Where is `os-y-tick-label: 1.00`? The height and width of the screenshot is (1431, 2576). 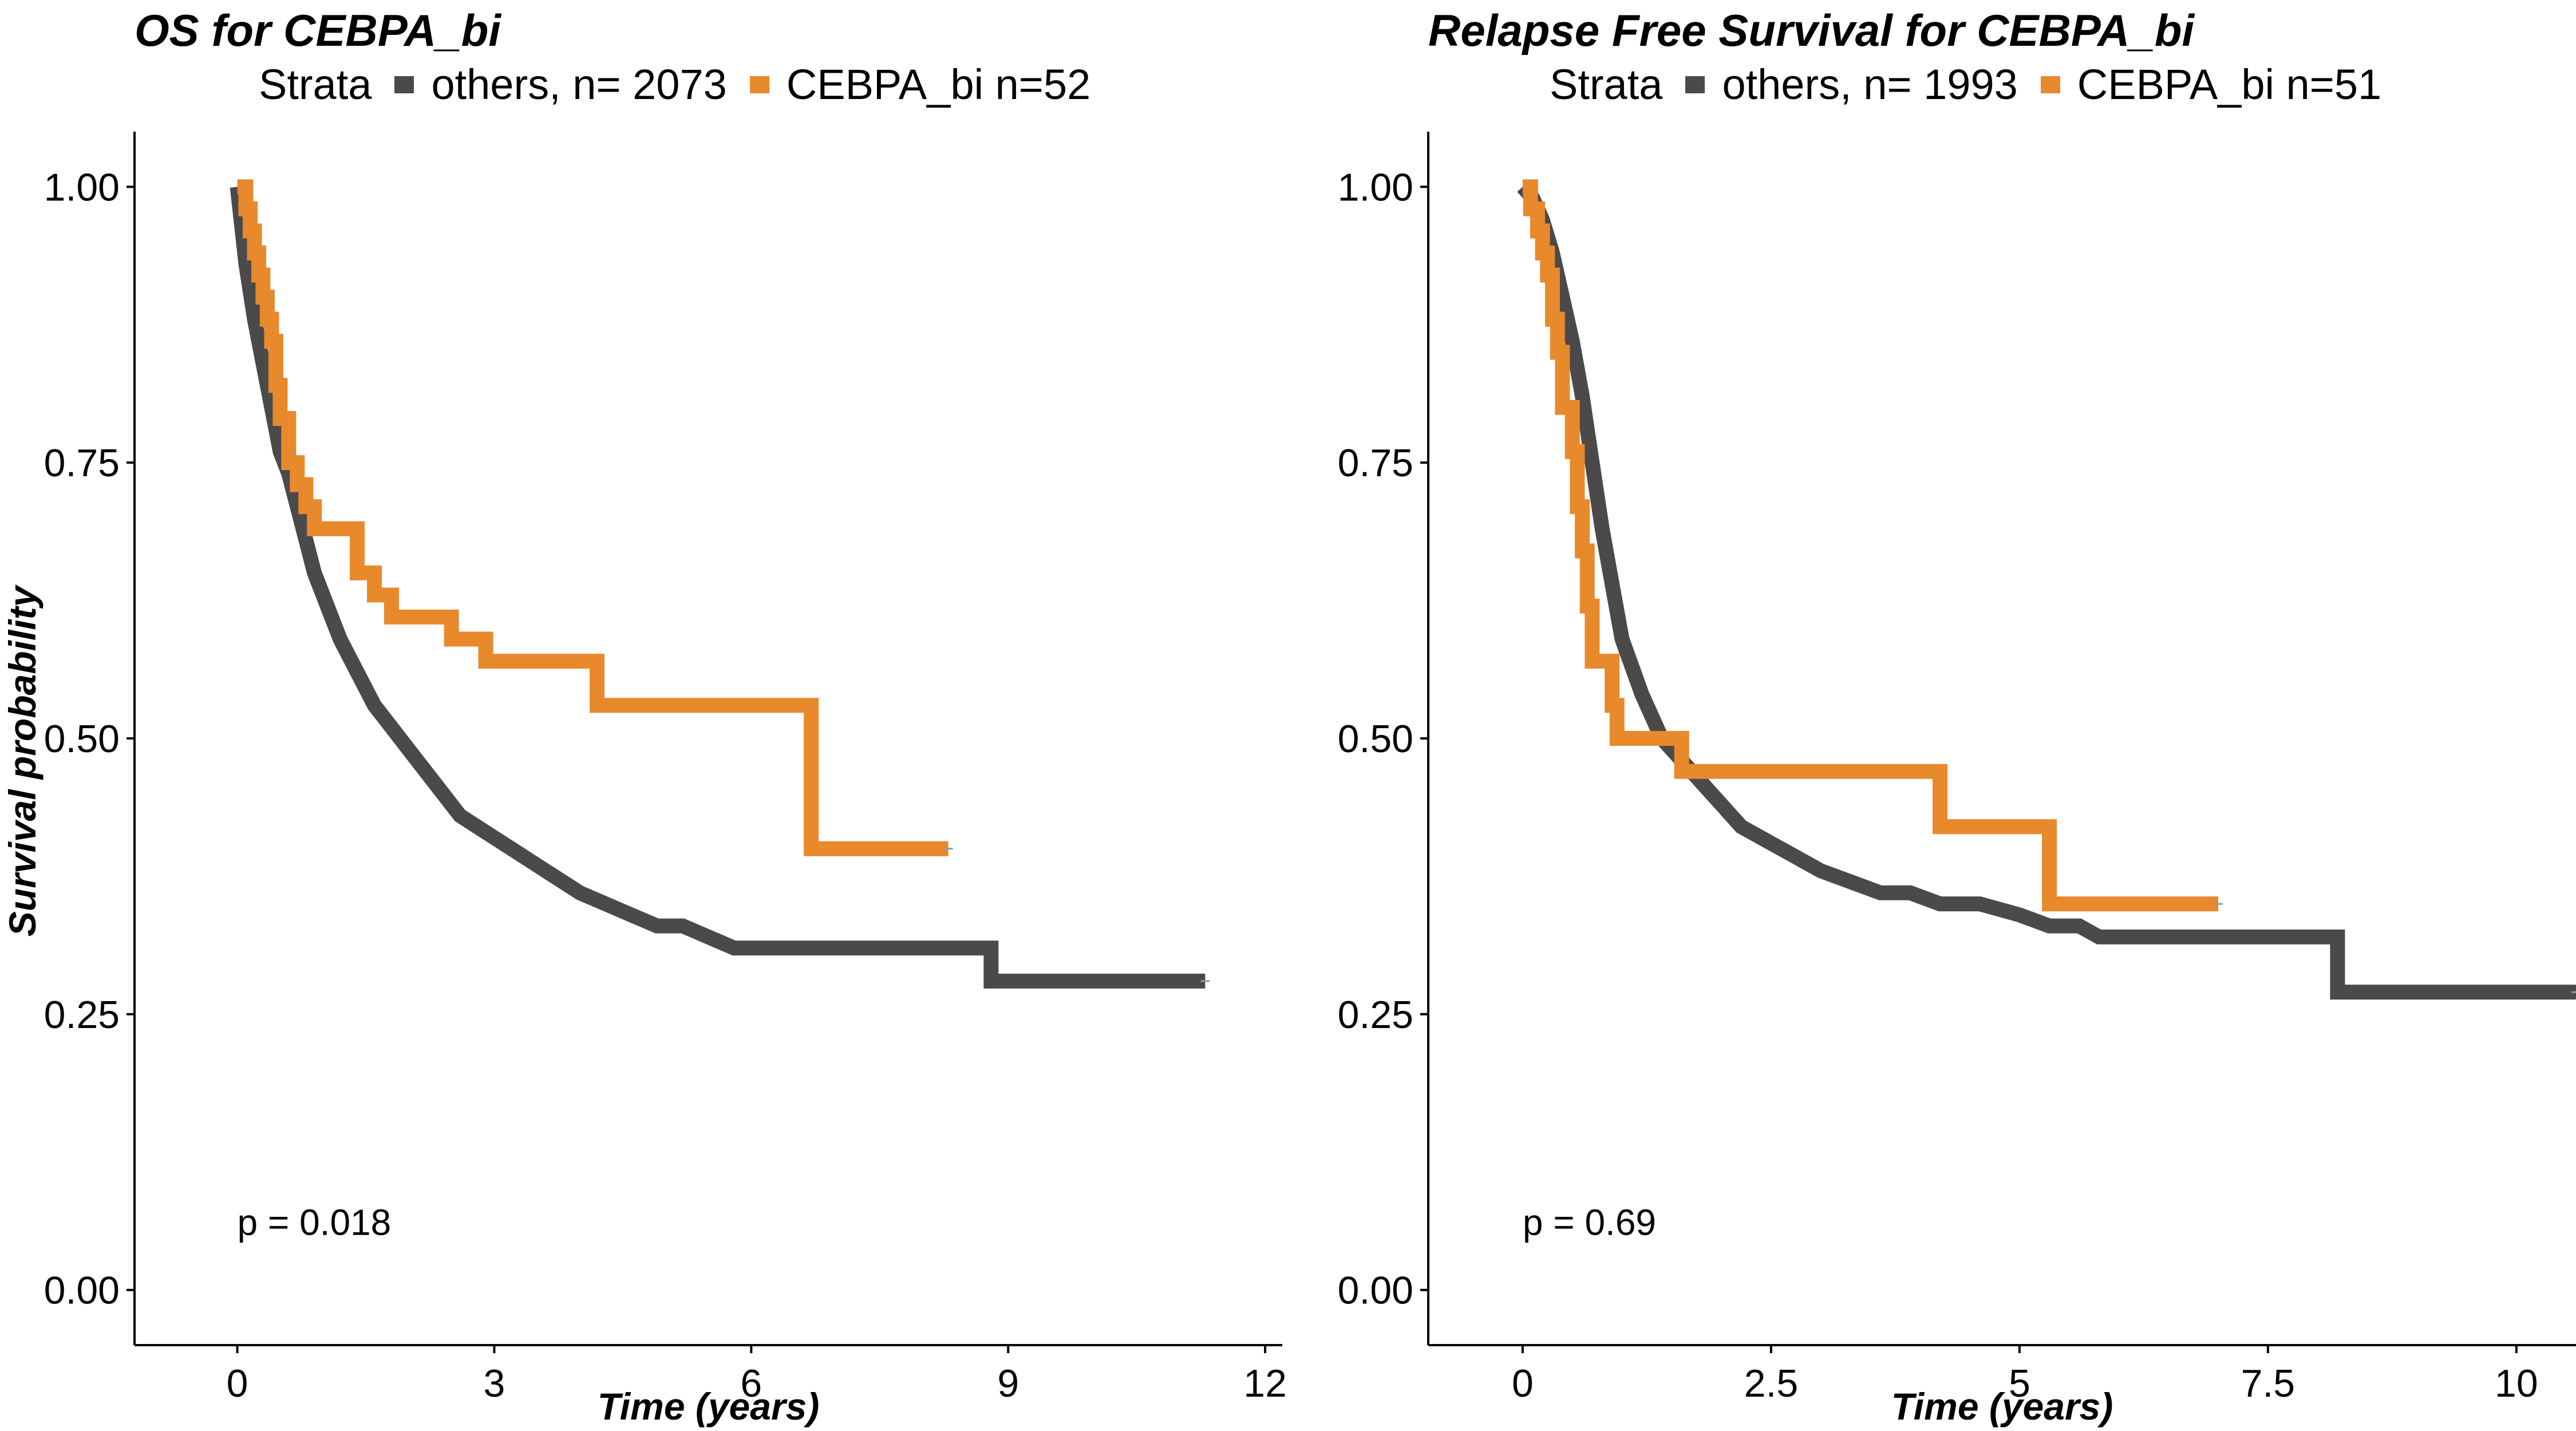 os-y-tick-label: 1.00 is located at coordinates (82, 187).